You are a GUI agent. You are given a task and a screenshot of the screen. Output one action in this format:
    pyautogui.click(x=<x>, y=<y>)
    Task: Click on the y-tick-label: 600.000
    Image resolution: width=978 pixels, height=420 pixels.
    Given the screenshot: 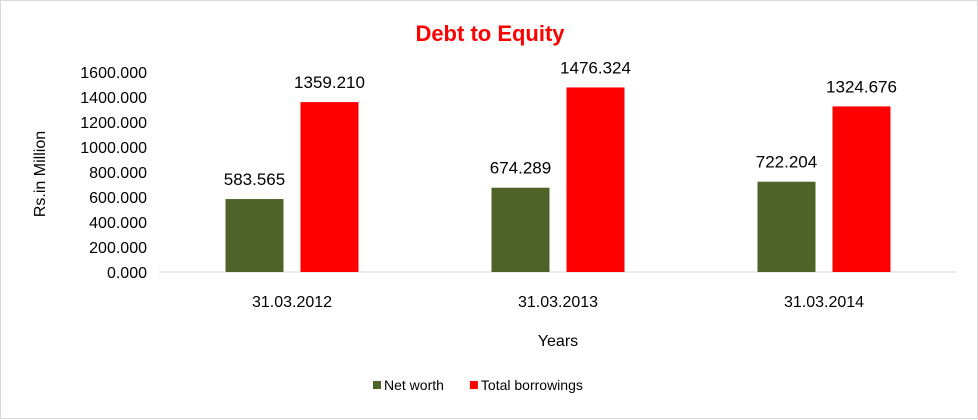 What is the action you would take?
    pyautogui.click(x=118, y=198)
    